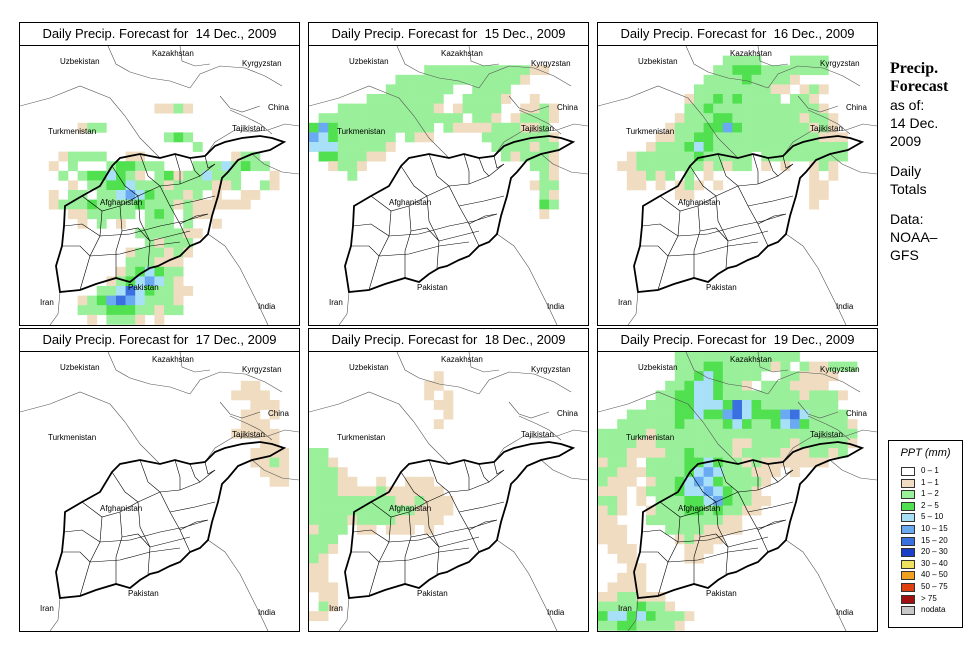 The width and height of the screenshot is (975, 646). I want to click on afghanistan-outline, so click(460, 214).